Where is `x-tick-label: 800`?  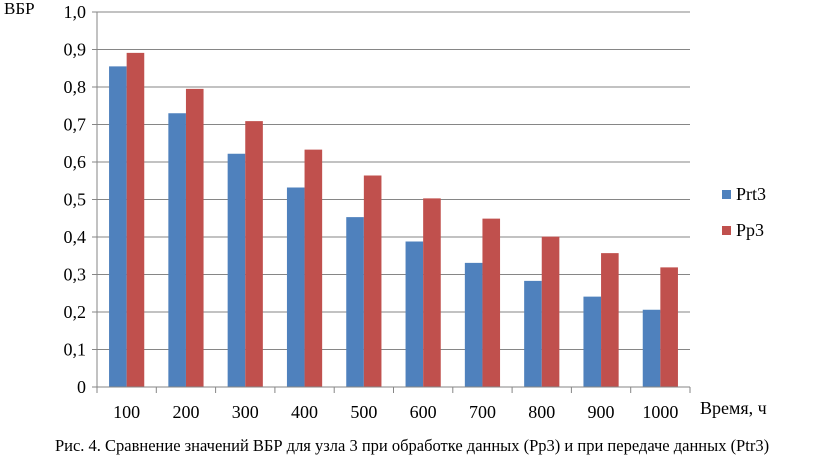 x-tick-label: 800 is located at coordinates (541, 412).